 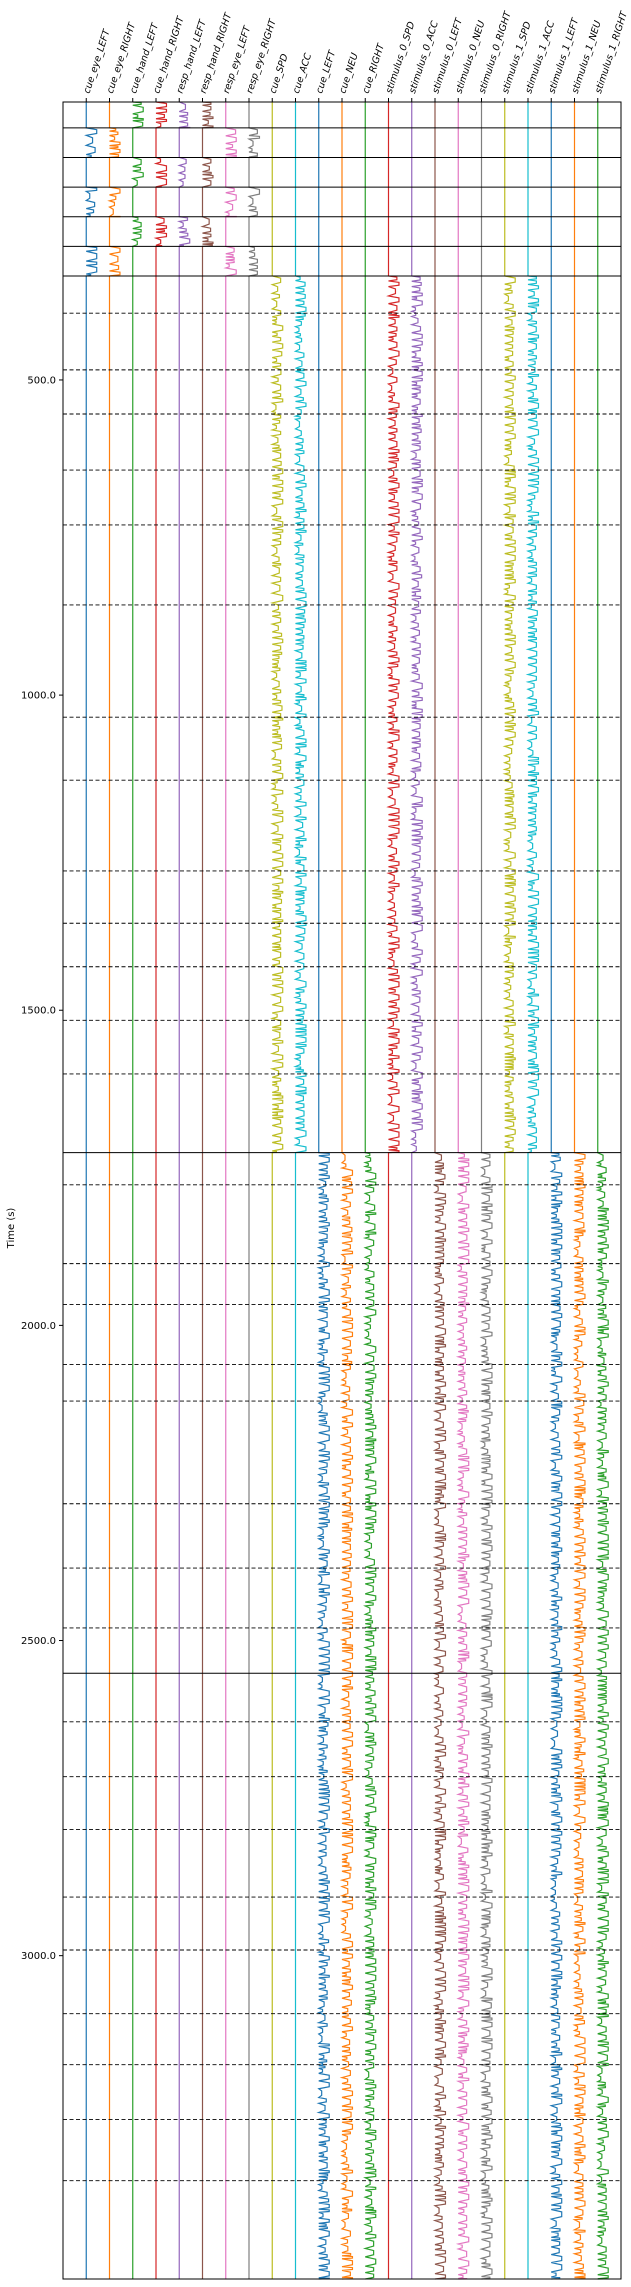 I want to click on series-line-resp_eye_LEFT, so click(x=230, y=1190).